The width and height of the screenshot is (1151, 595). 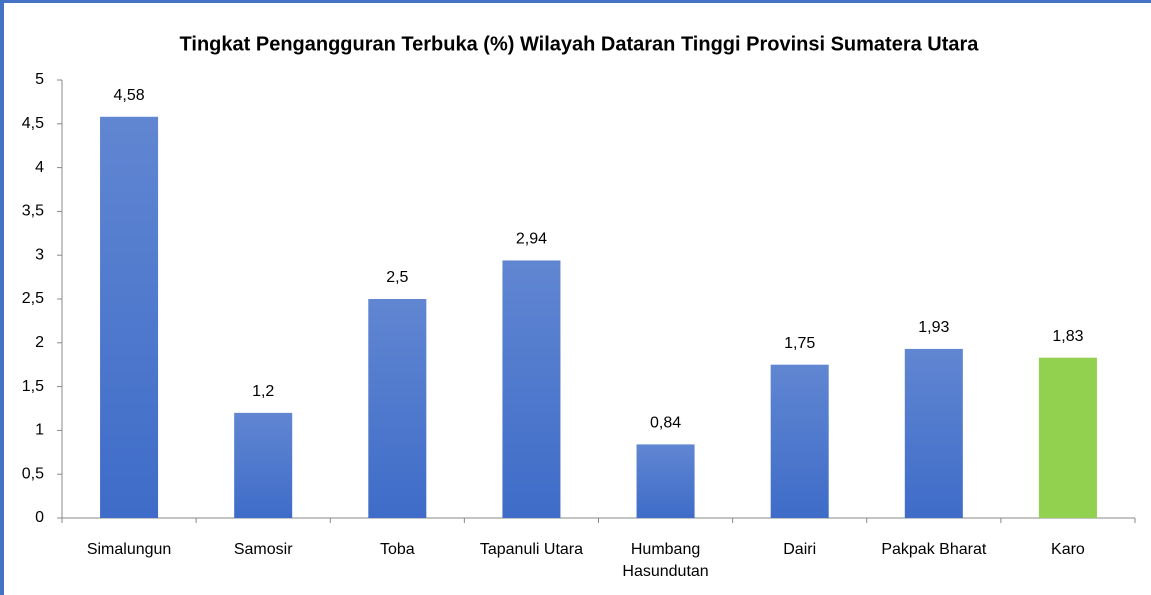 I want to click on x-tick-label: Tapanuli Utara, so click(x=531, y=549).